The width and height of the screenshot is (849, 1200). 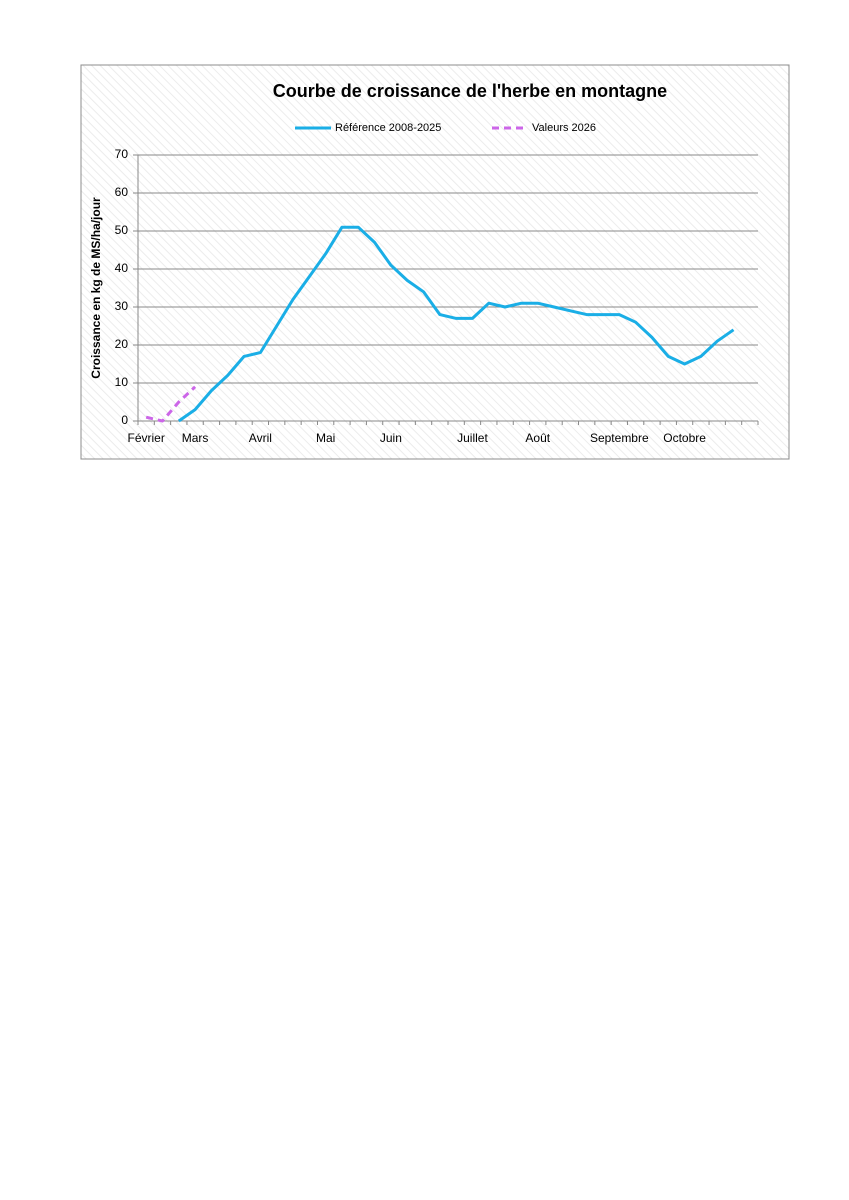 What do you see at coordinates (260, 438) in the screenshot?
I see `x-tick-label: Avril` at bounding box center [260, 438].